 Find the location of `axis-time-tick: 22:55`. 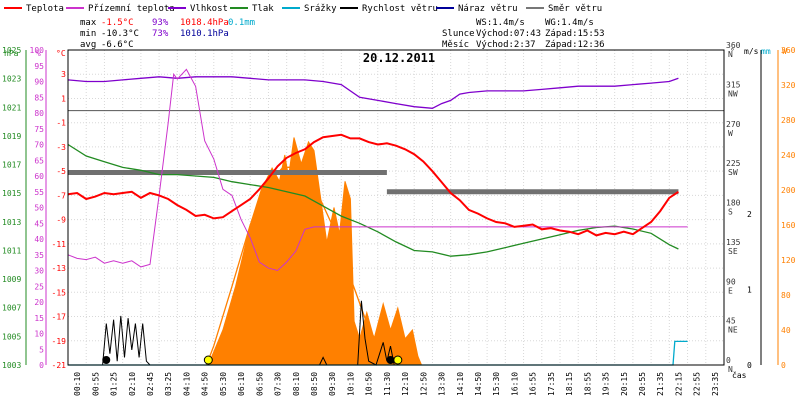

axis-time-tick: 22:55 is located at coordinates (697, 384).